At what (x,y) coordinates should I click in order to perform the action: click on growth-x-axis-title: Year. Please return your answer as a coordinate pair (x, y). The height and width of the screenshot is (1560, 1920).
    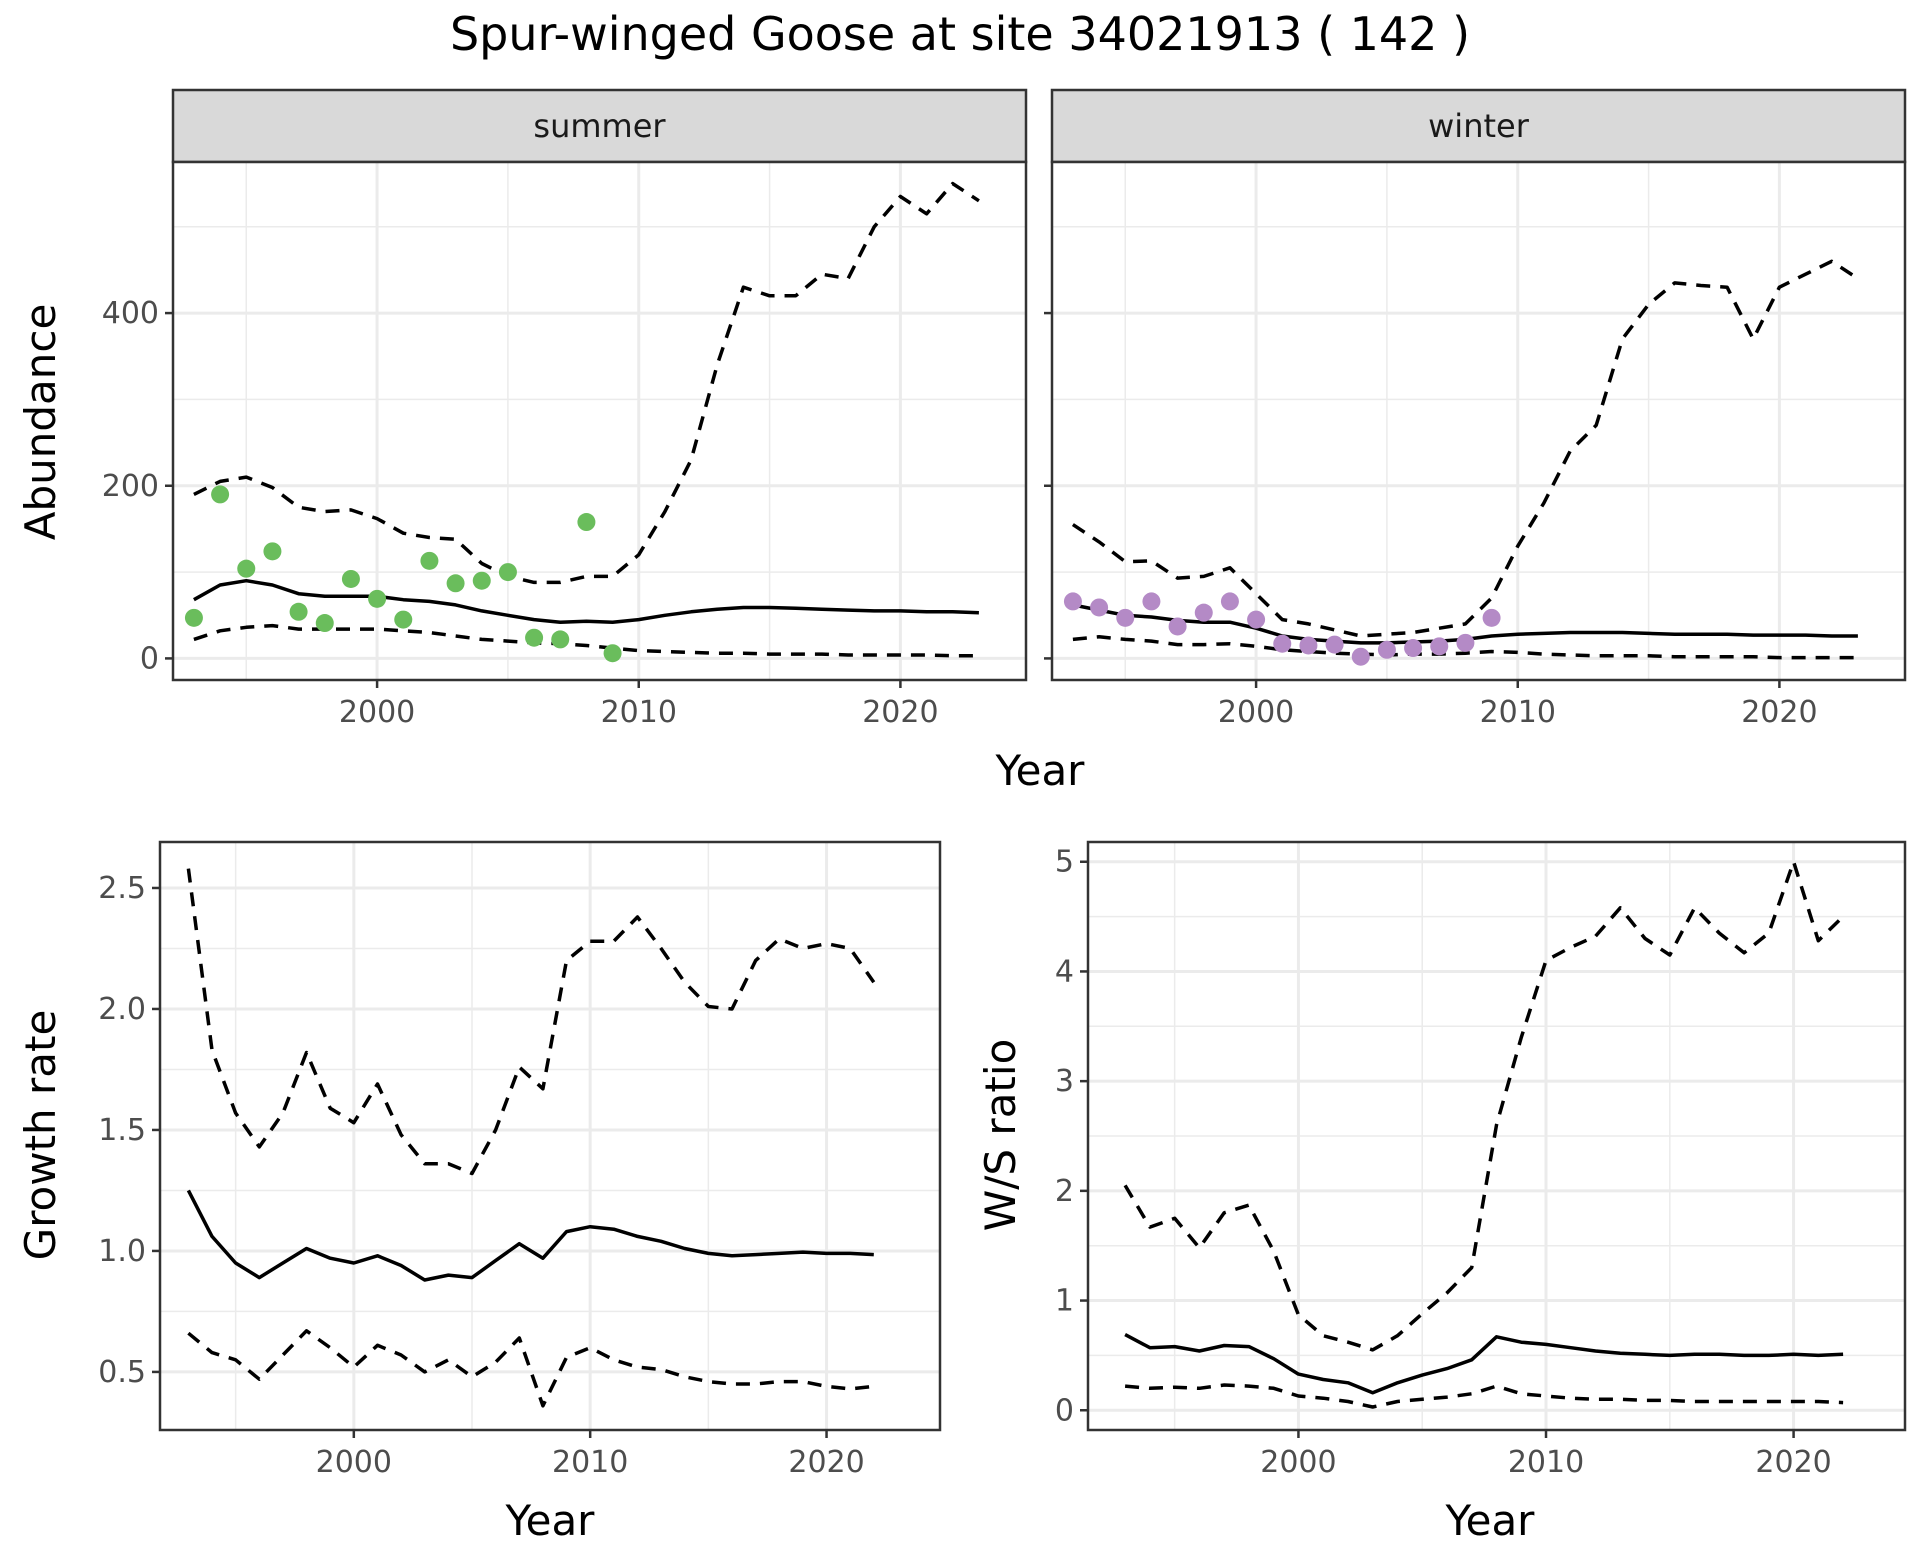
    Looking at the image, I should click on (550, 1520).